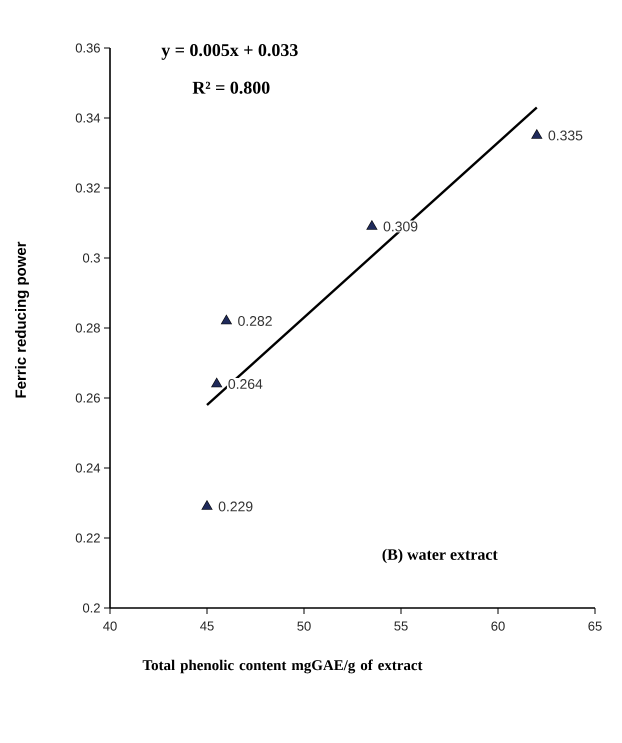  I want to click on x-tick-label: 45, so click(207, 626).